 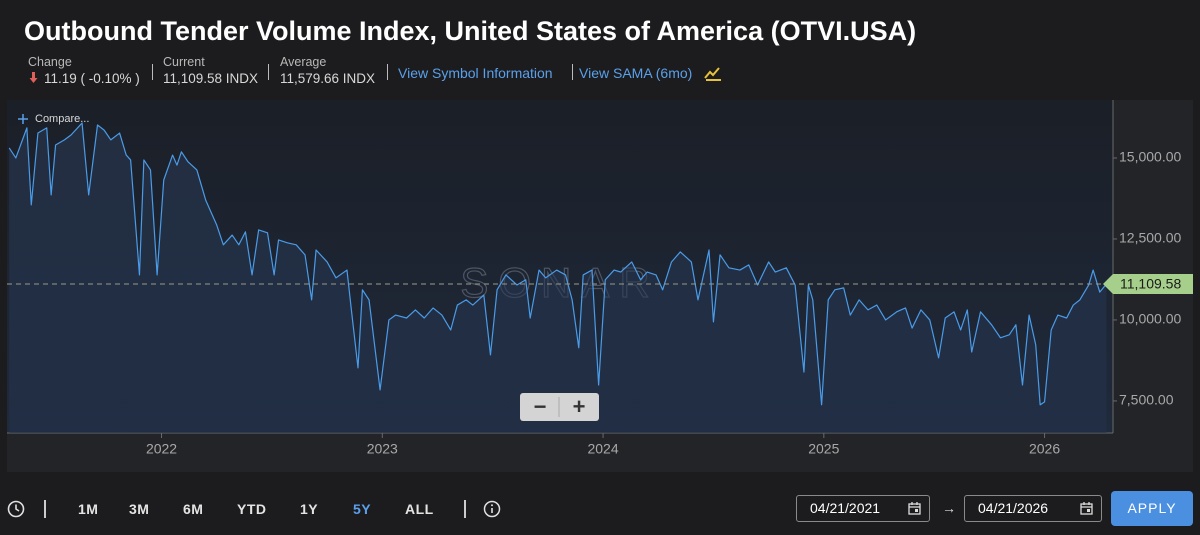 I want to click on zoom-controls: − +, so click(x=559, y=407).